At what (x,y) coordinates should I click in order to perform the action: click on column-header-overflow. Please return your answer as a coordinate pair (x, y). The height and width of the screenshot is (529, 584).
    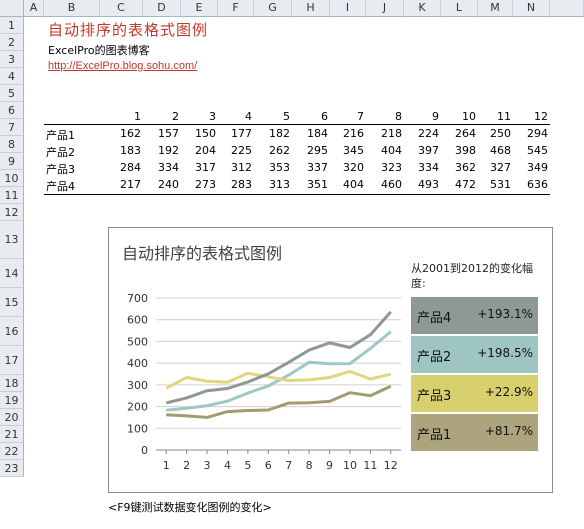
    Looking at the image, I should click on (567, 8).